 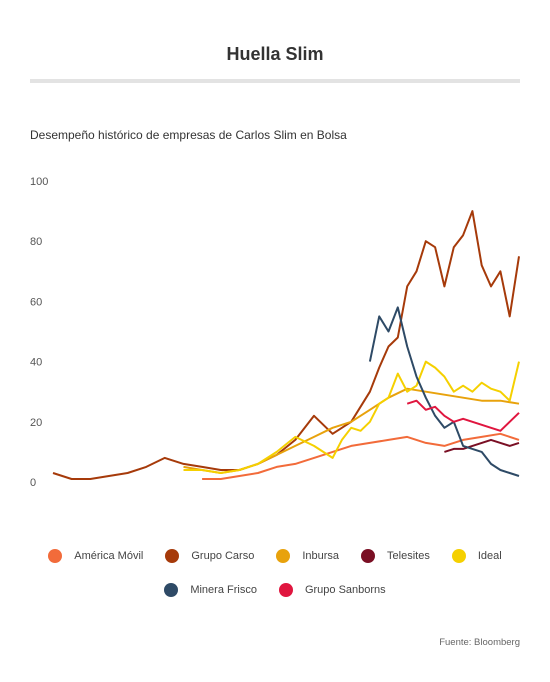 I want to click on legend-label: Grupo Carso, so click(x=223, y=556).